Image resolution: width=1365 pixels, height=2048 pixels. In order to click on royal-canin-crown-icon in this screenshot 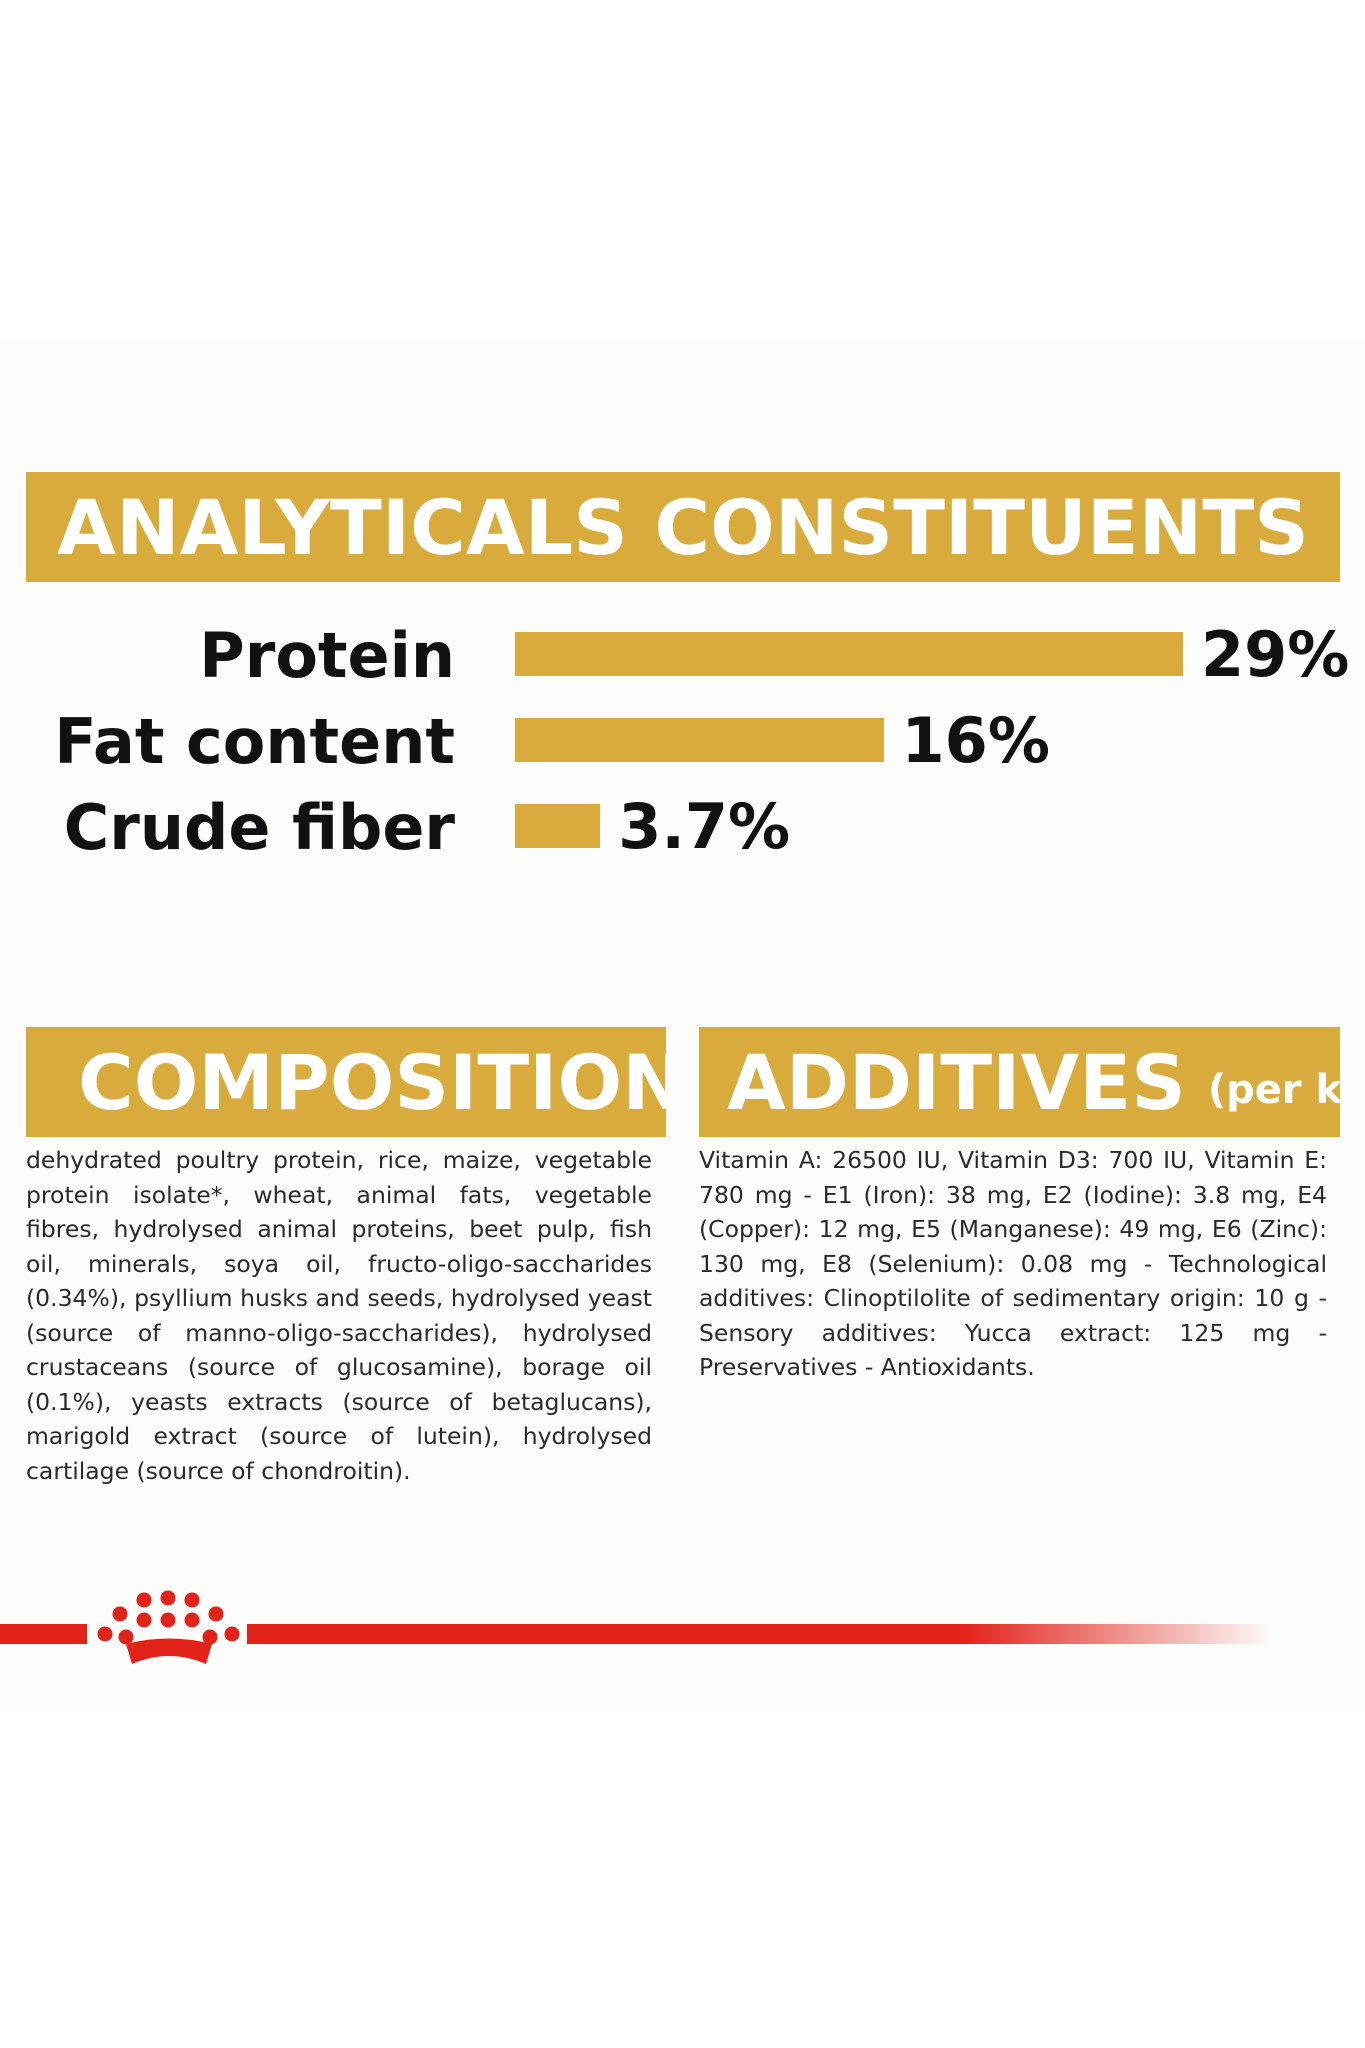, I will do `click(168, 1627)`.